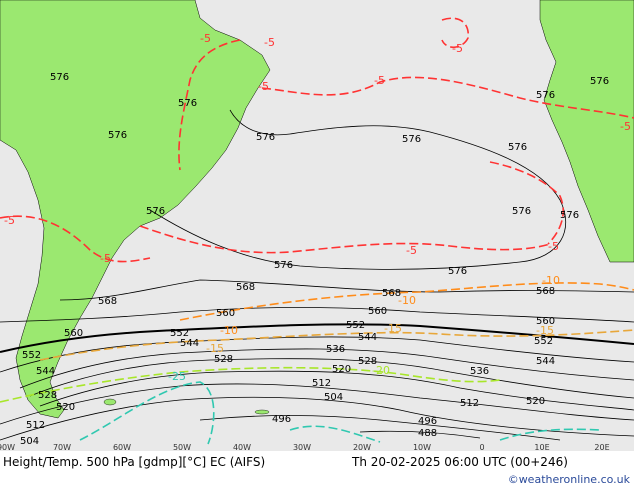 The image size is (634, 490). I want to click on credit-link: ©weatheronline.co.uk, so click(568, 479).